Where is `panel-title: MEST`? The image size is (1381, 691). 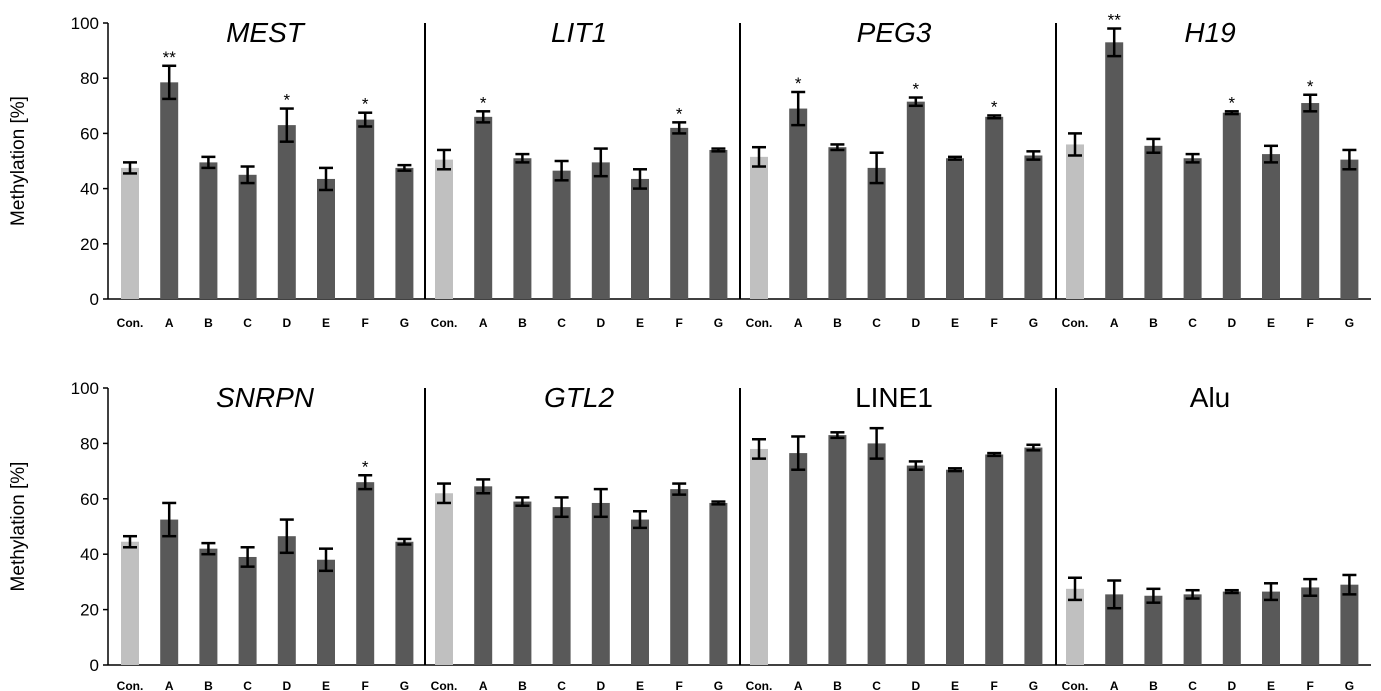
panel-title: MEST is located at coordinates (266, 32).